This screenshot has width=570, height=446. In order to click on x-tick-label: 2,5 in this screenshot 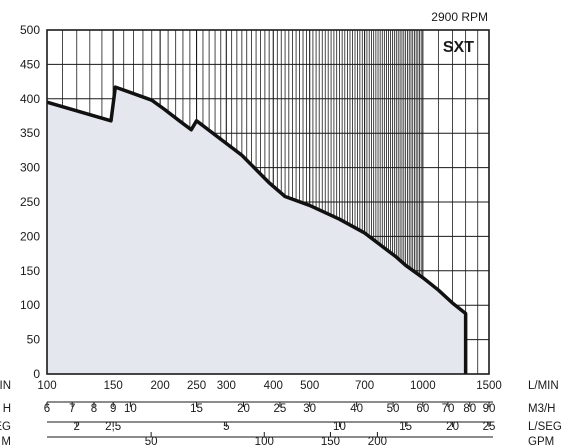, I will do `click(113, 427)`.